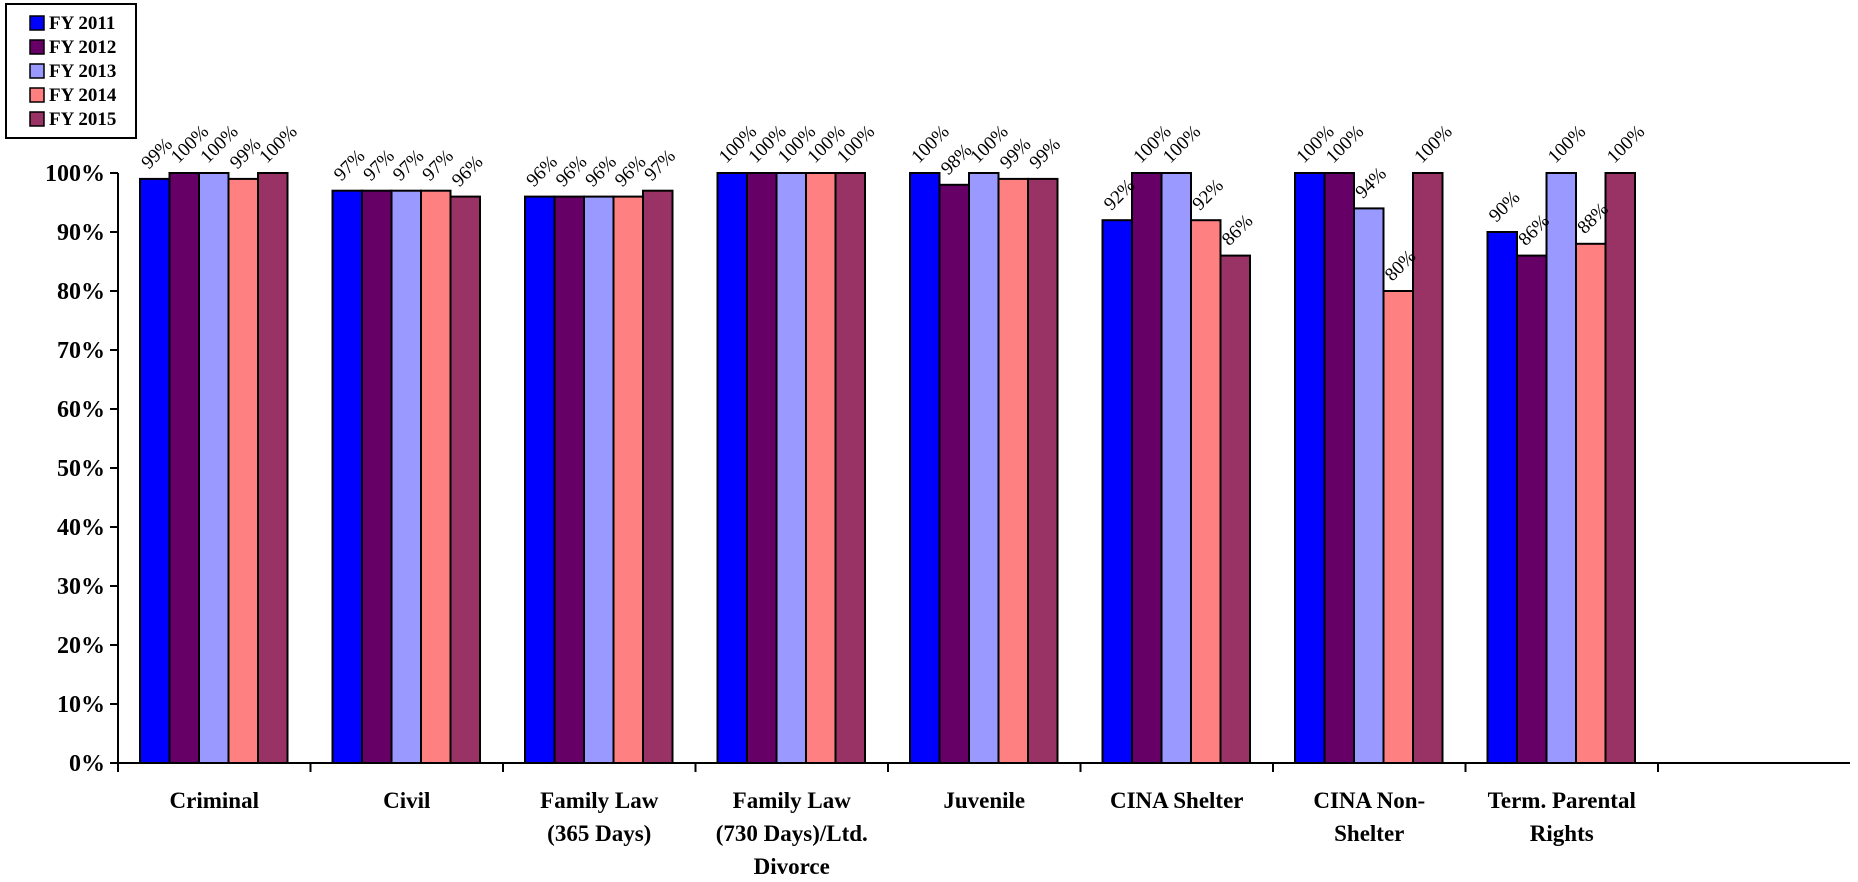 Image resolution: width=1858 pixels, height=882 pixels. I want to click on y-tick-label: 30%, so click(81, 587).